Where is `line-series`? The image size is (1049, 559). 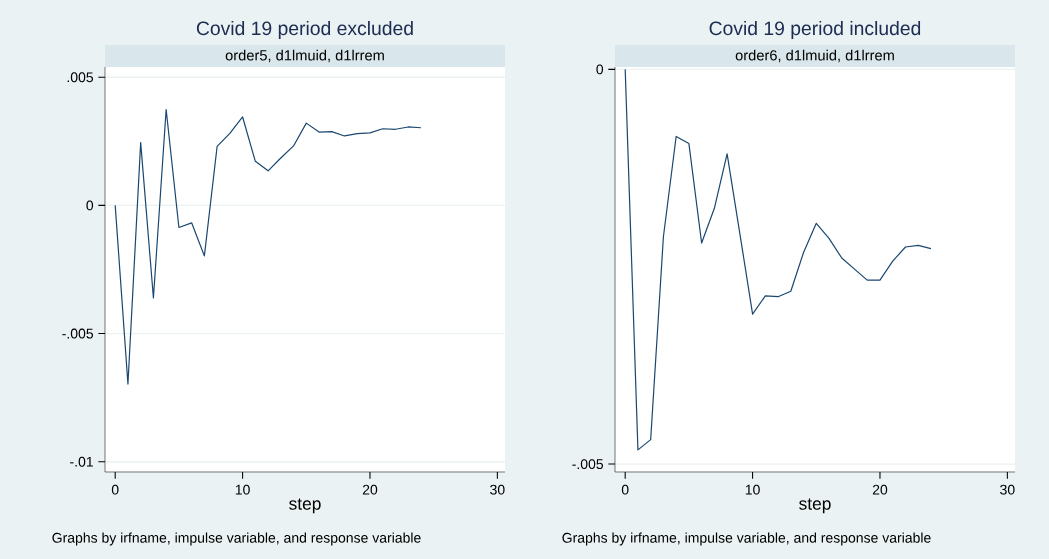
line-series is located at coordinates (268, 246).